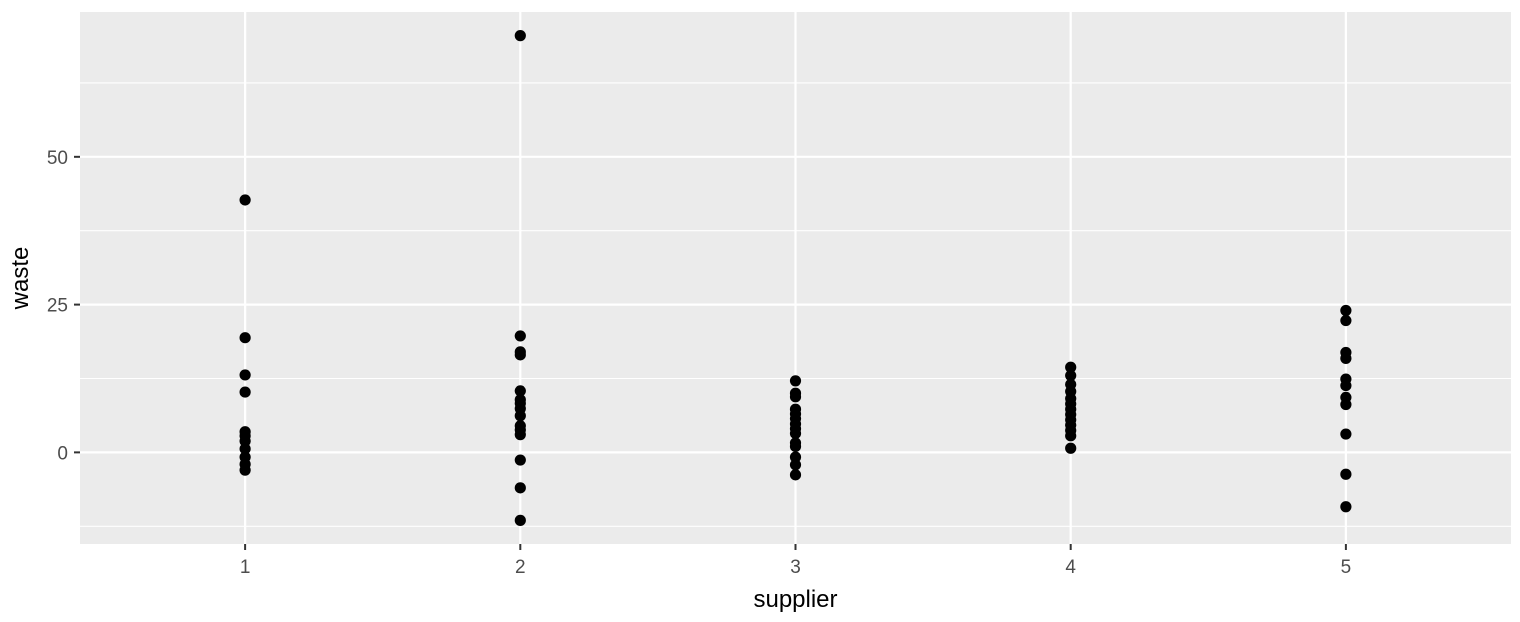  I want to click on x-tick-label: 3, so click(795, 567).